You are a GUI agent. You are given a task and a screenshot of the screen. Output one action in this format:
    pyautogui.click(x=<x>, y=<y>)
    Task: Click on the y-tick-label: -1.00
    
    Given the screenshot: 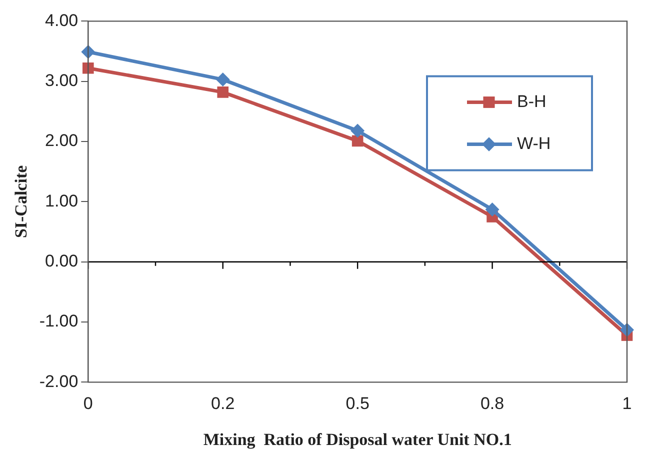 What is the action you would take?
    pyautogui.click(x=58, y=321)
    